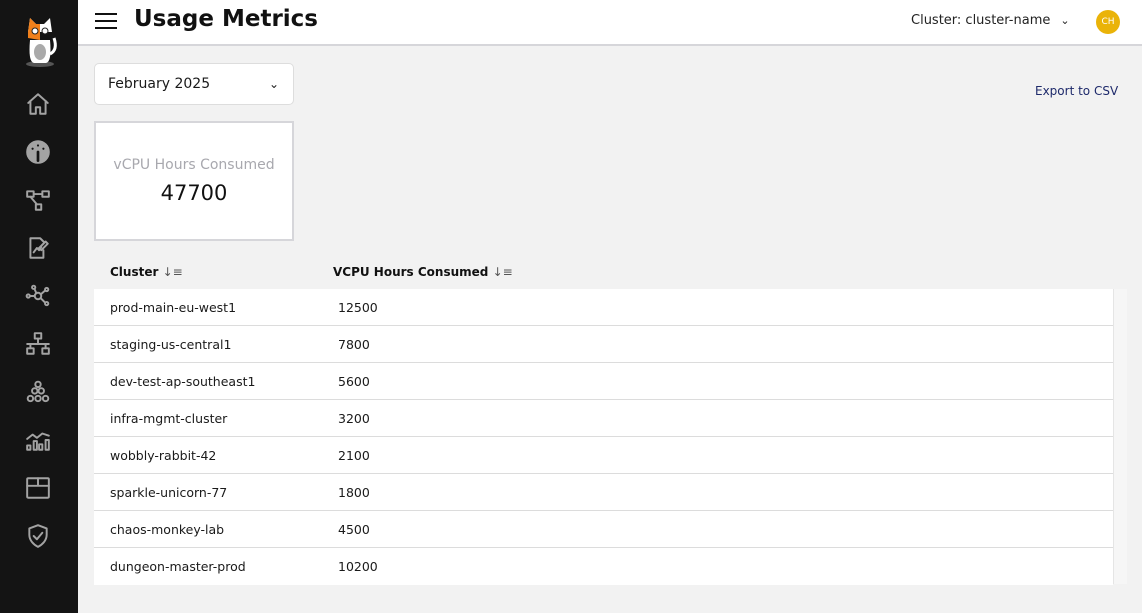  I want to click on package-icon, so click(38, 488).